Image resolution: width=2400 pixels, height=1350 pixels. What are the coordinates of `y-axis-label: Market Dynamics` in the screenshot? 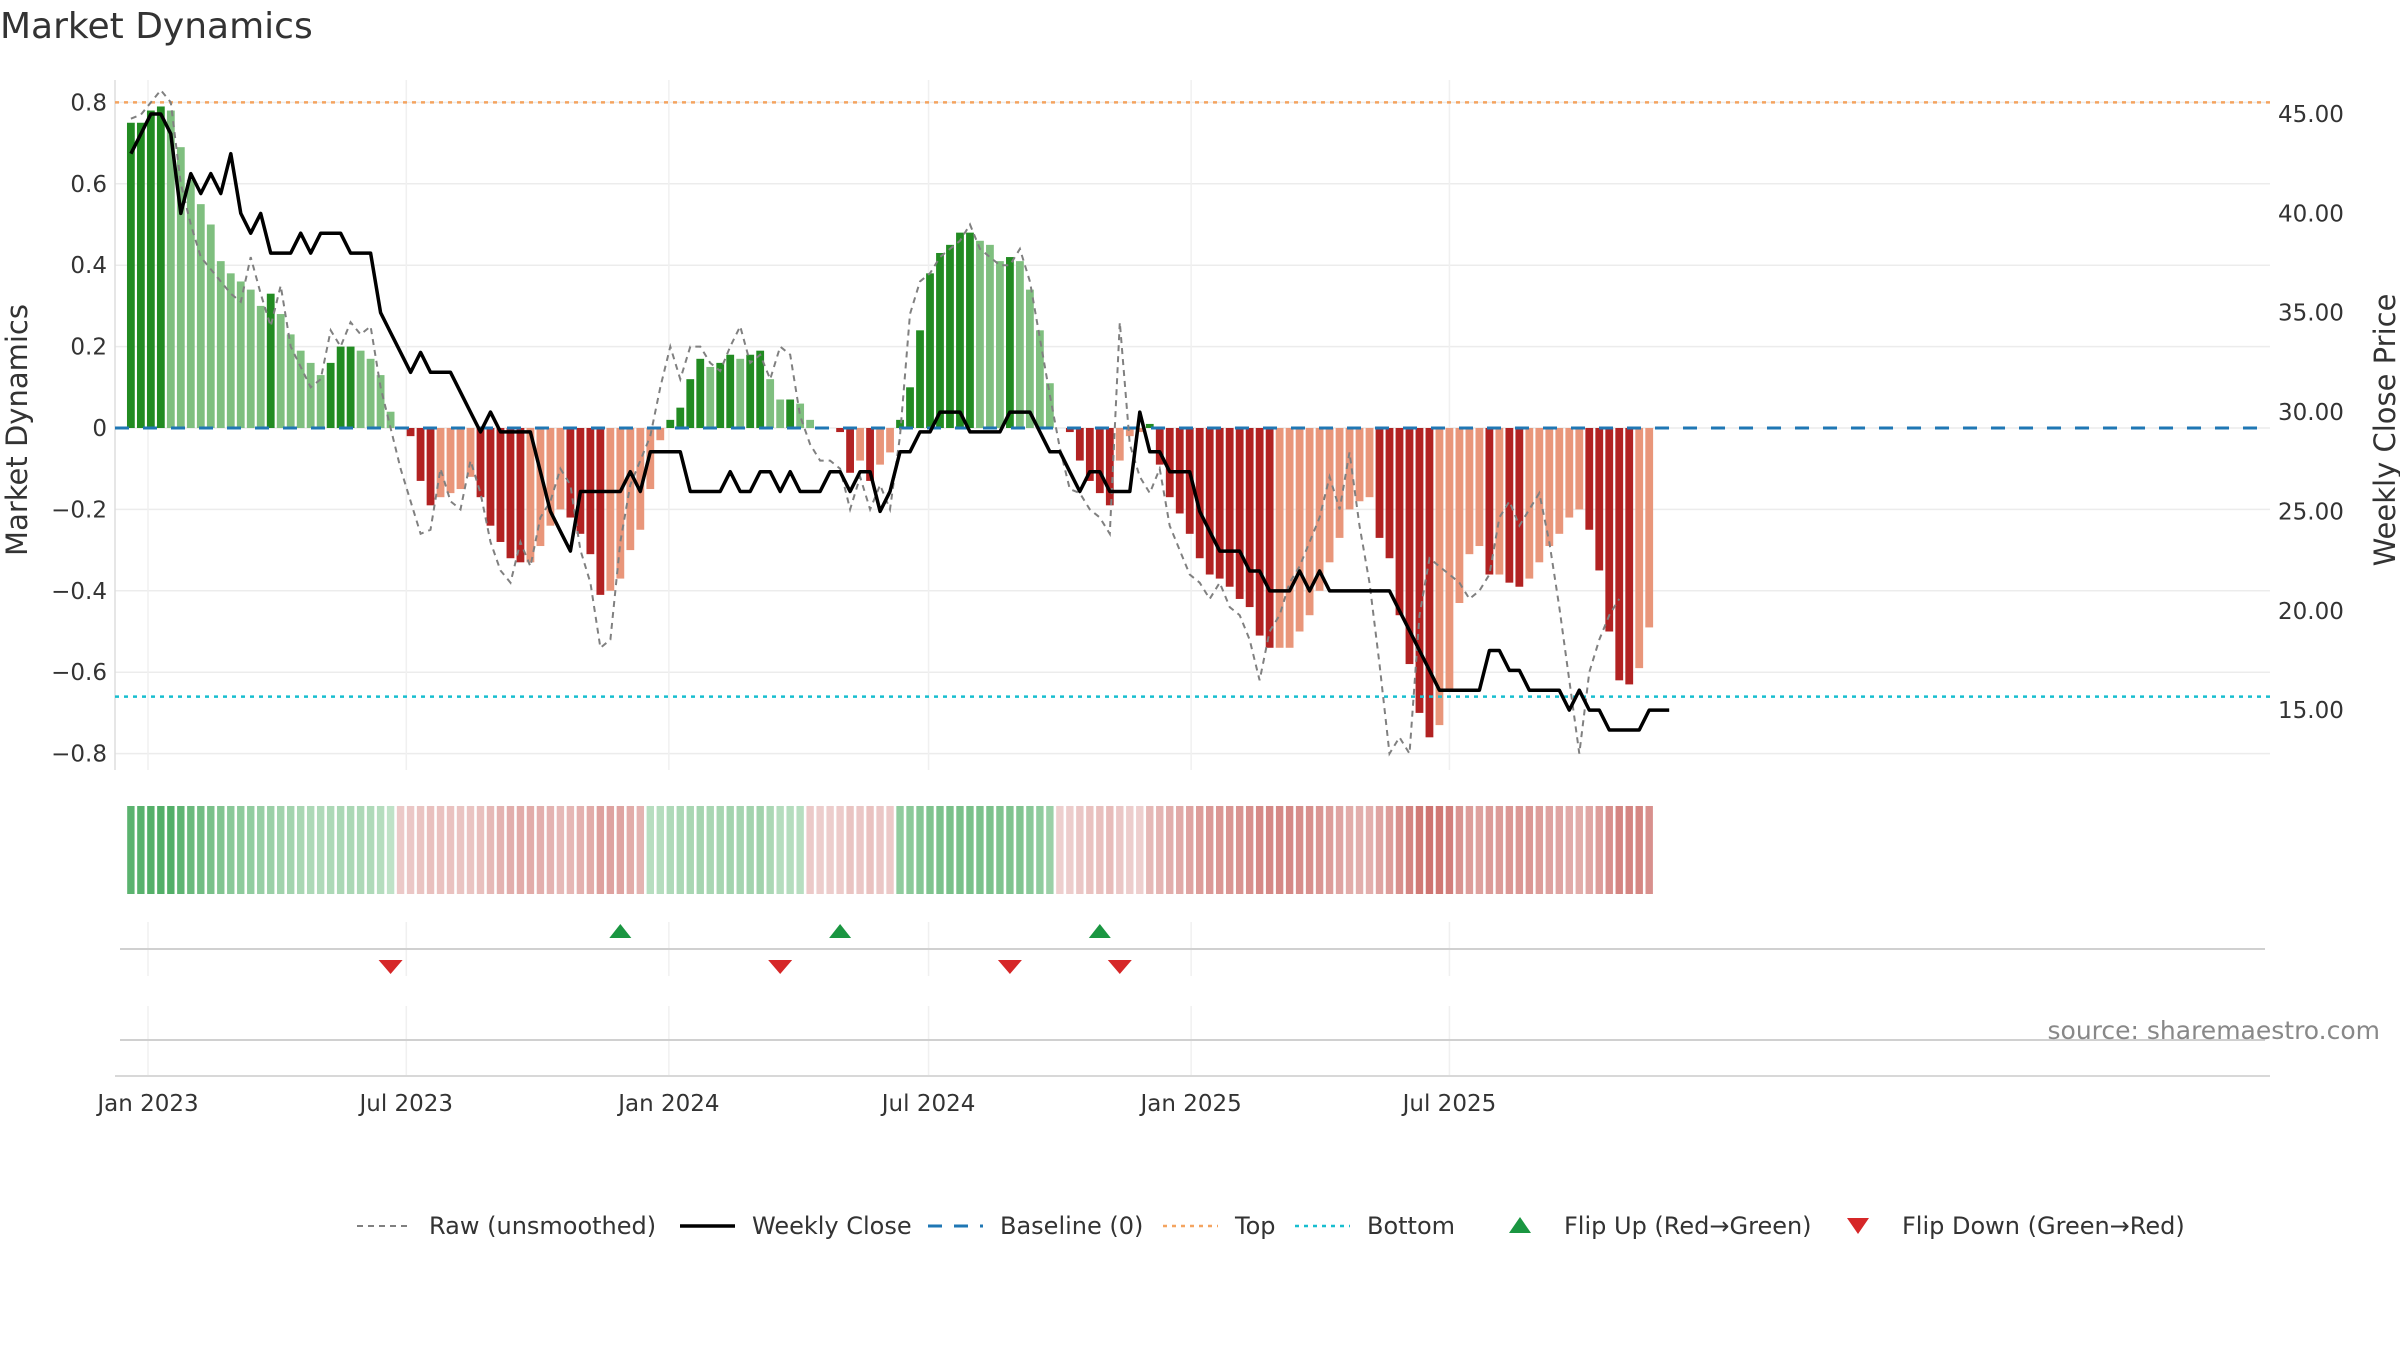 It's located at (17, 430).